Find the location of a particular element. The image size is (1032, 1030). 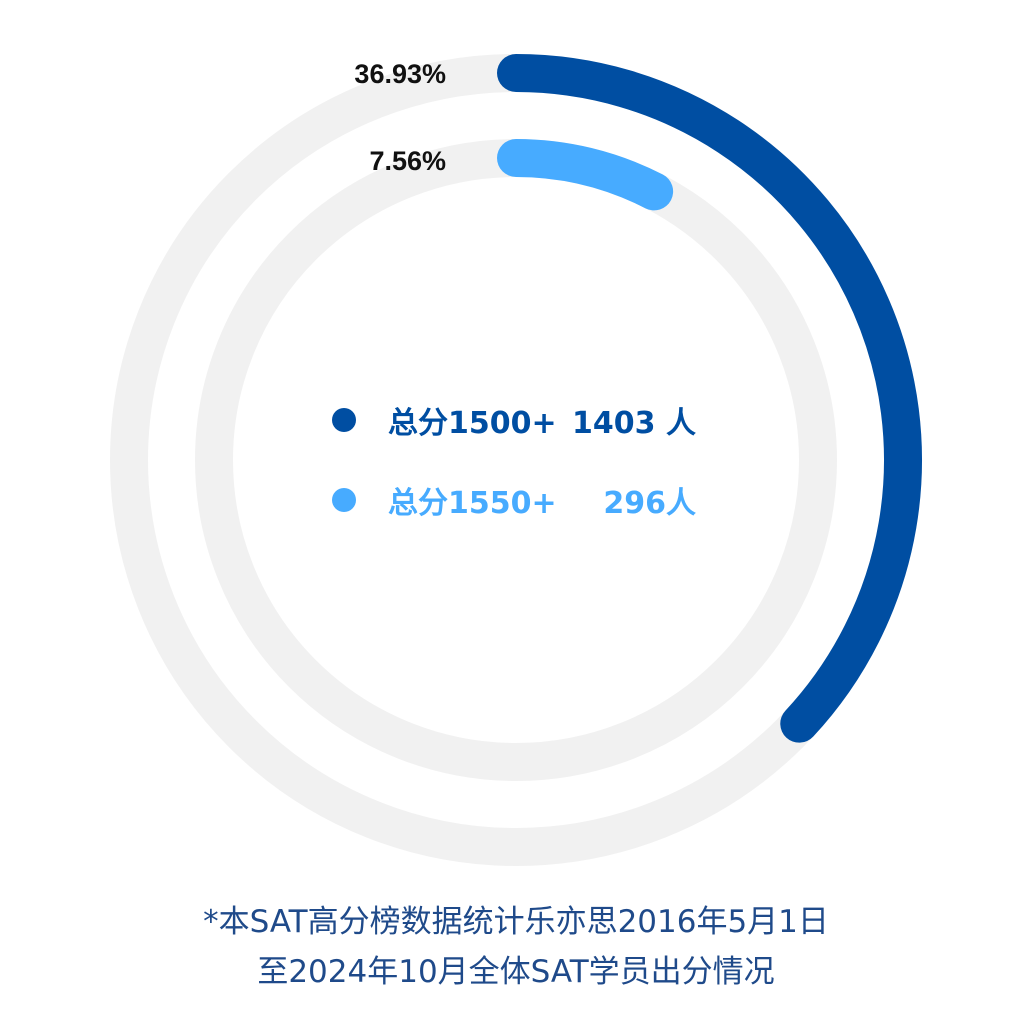

legend-count-1500: 1403 人 is located at coordinates (634, 423).